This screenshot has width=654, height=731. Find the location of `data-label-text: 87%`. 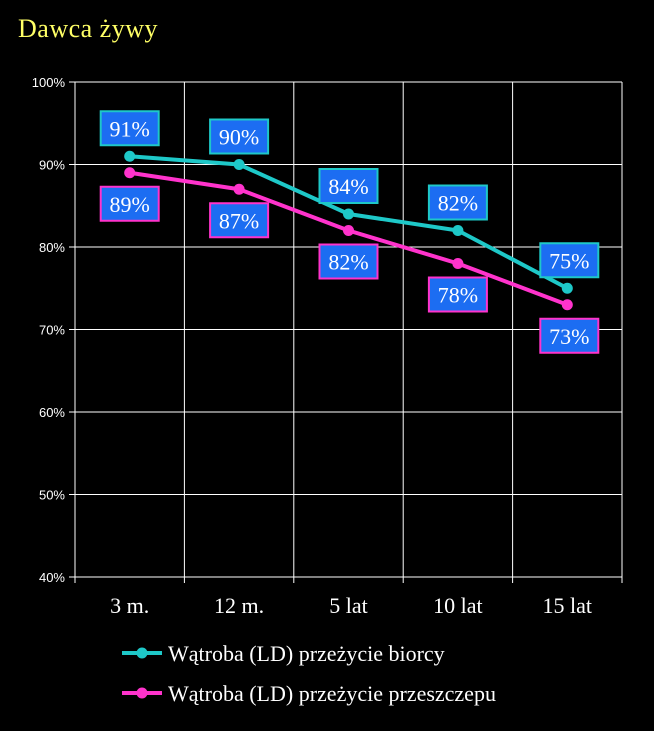

data-label-text: 87% is located at coordinates (239, 220).